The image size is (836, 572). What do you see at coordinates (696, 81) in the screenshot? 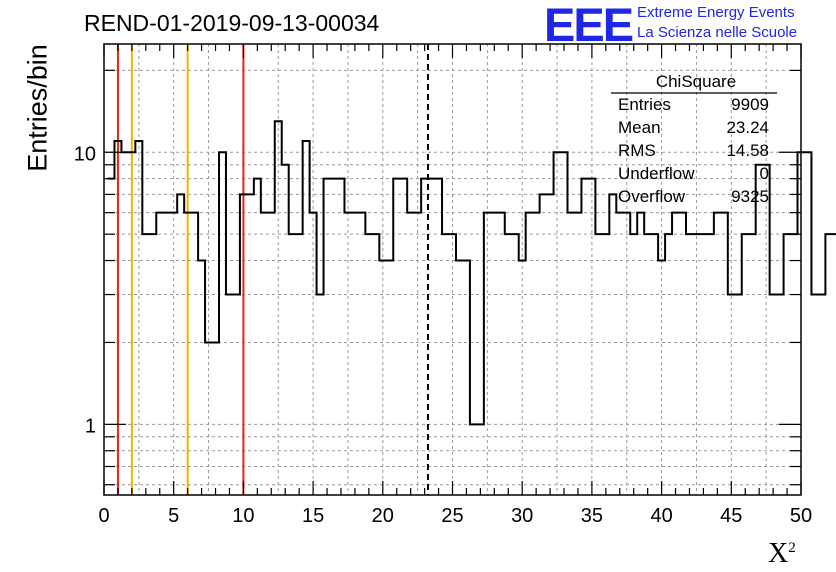
I see `stats-title: ChiSquare` at bounding box center [696, 81].